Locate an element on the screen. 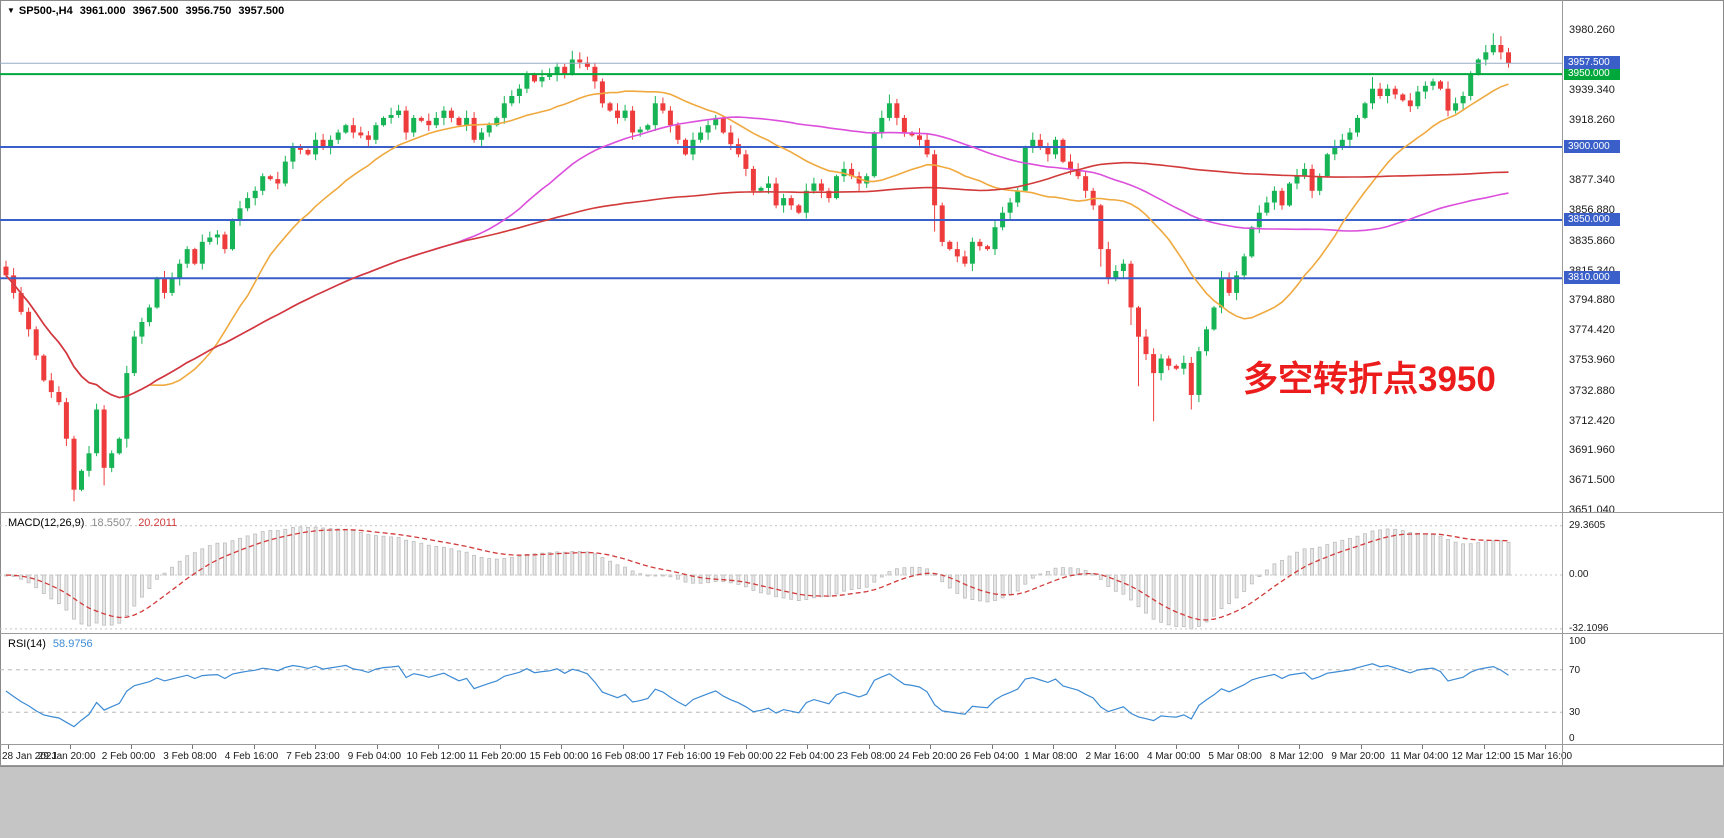 Image resolution: width=1724 pixels, height=838 pixels. time-axis-label: 28 Jan 2021 is located at coordinates (30, 756).